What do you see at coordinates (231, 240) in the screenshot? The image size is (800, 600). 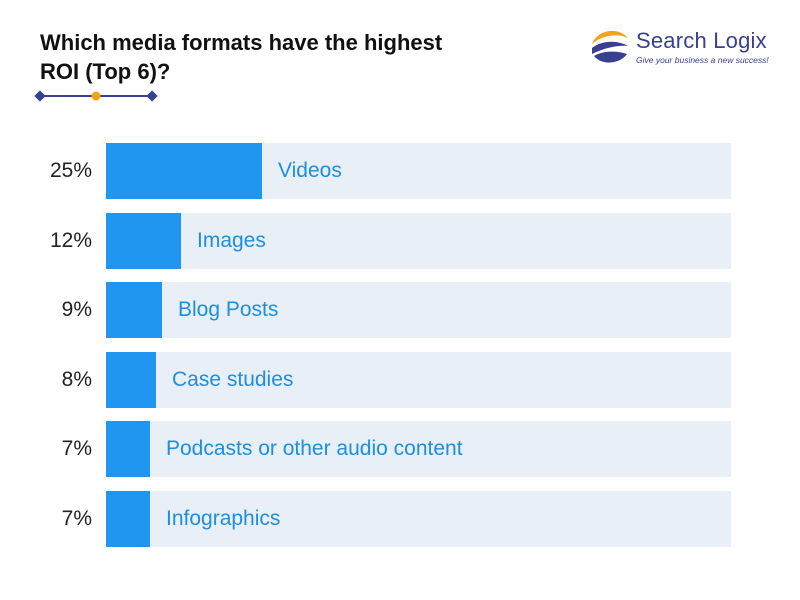 I see `bar-category-label: Images` at bounding box center [231, 240].